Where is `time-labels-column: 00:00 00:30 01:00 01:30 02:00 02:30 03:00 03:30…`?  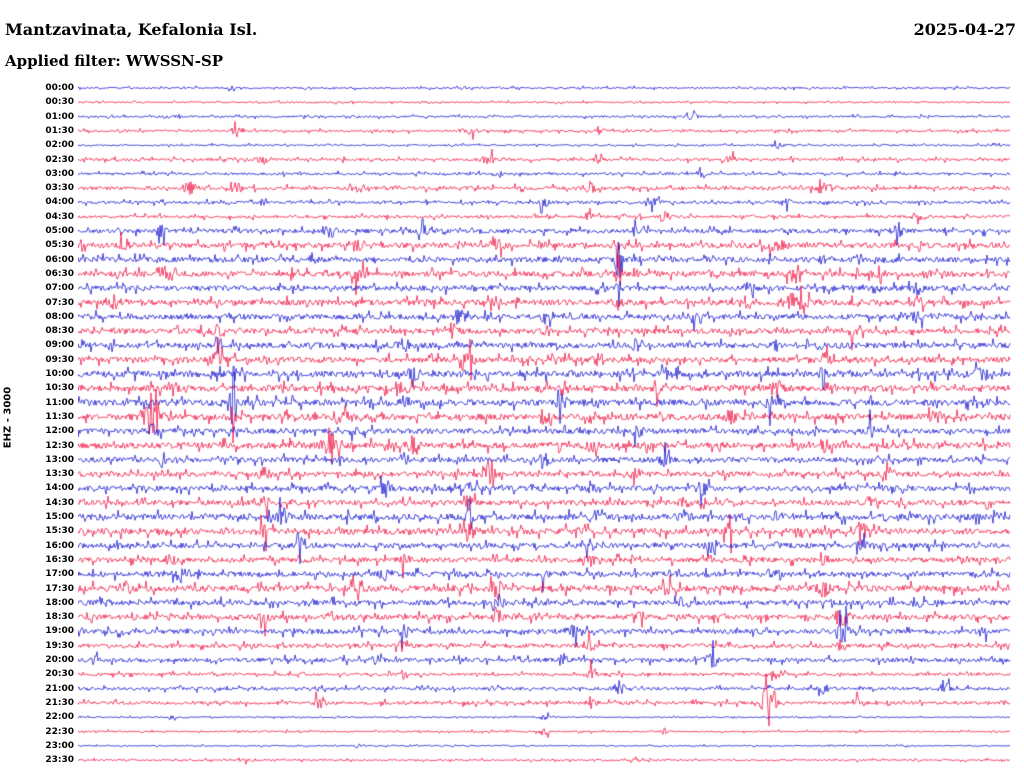 time-labels-column: 00:00 00:30 01:00 01:30 02:00 02:30 03:00 03:30… is located at coordinates (51, 390).